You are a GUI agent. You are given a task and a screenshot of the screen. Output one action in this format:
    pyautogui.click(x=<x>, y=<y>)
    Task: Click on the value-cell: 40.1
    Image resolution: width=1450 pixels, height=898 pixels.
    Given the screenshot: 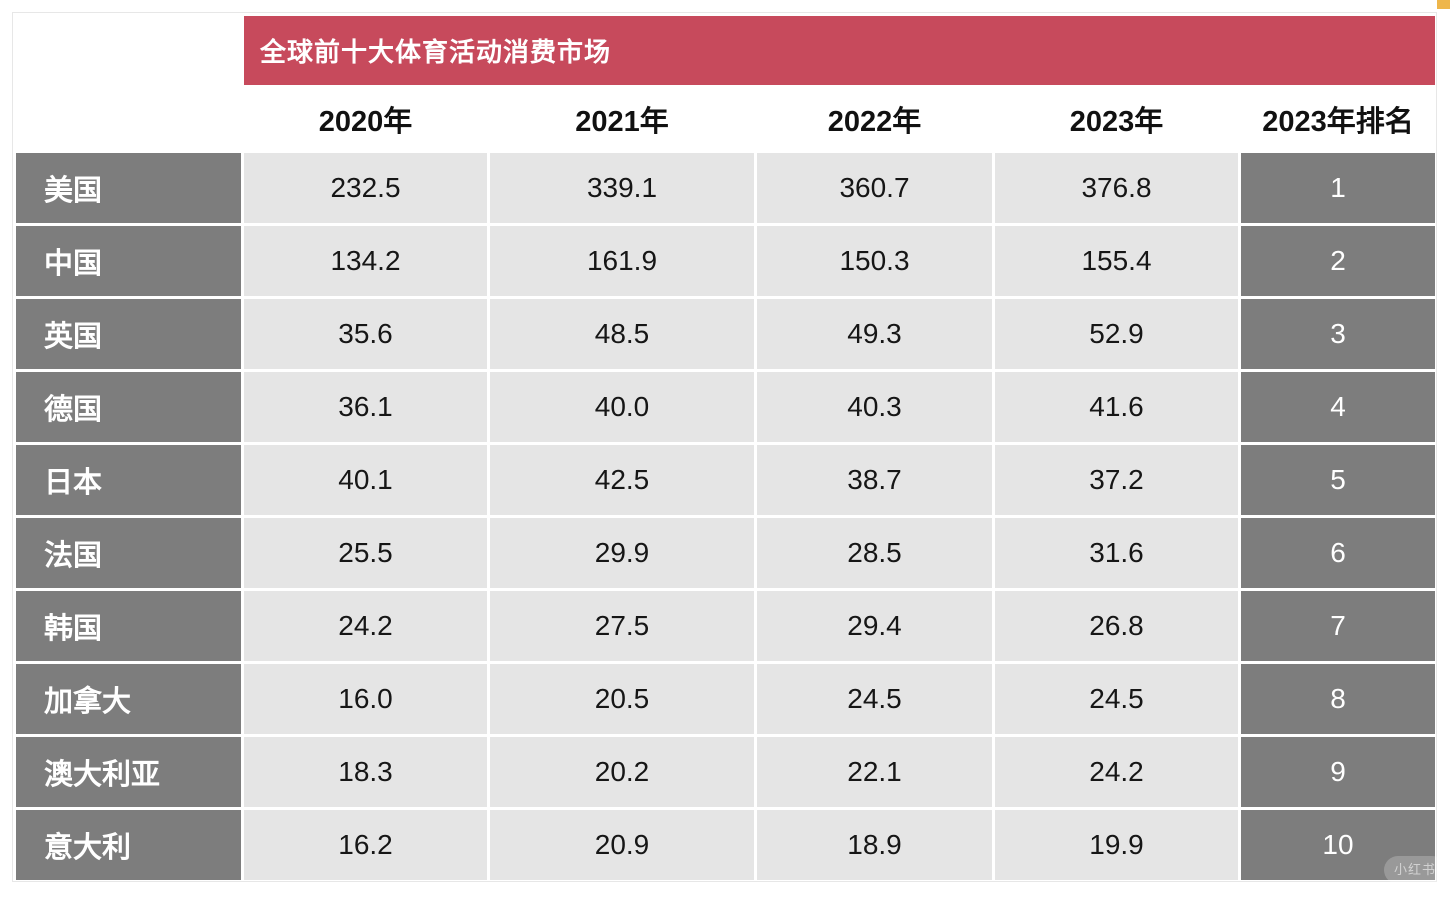 What is the action you would take?
    pyautogui.click(x=365, y=480)
    